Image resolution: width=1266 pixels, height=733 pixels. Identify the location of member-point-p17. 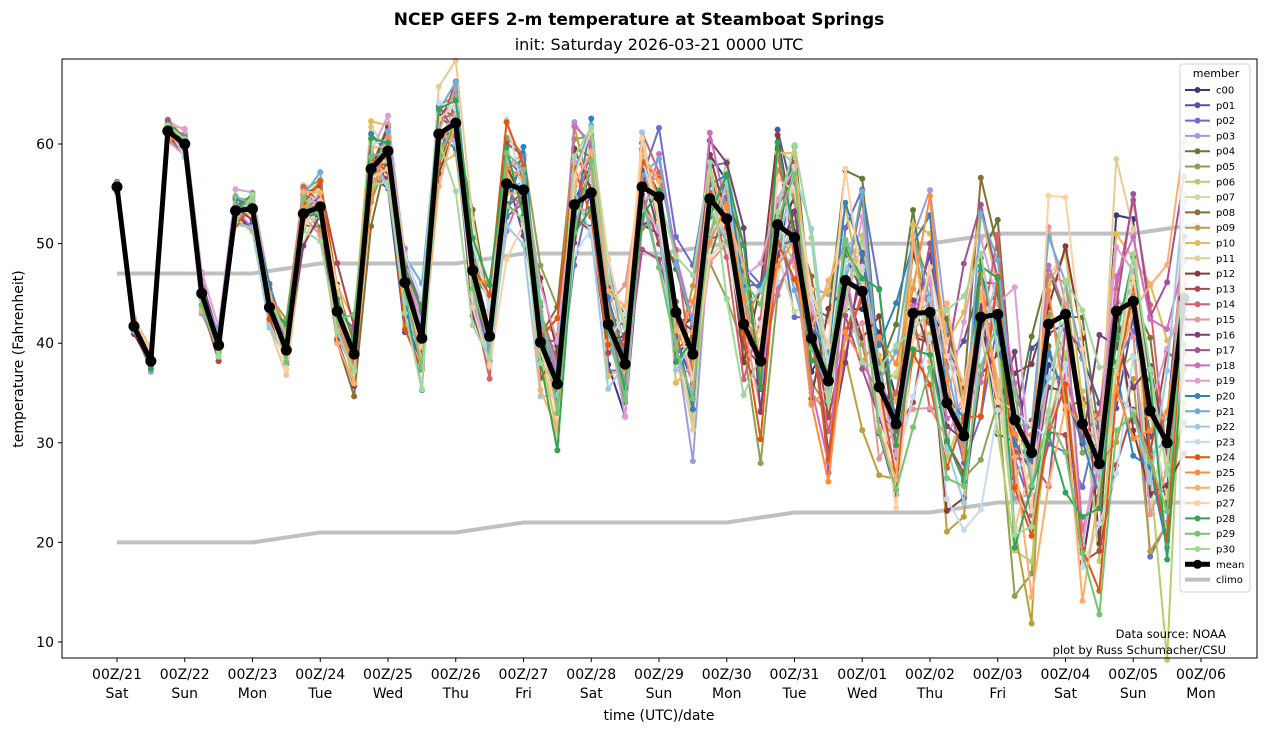
(980, 204).